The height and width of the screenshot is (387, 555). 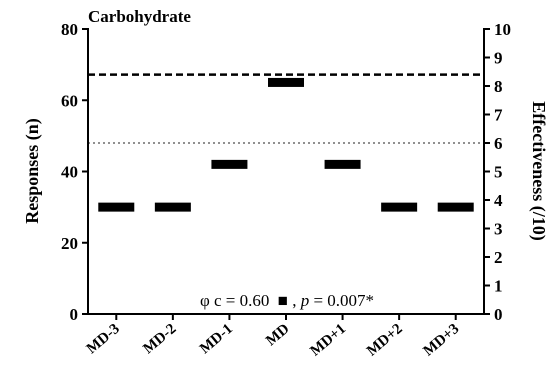 What do you see at coordinates (278, 335) in the screenshot?
I see `x-tick-label: MD` at bounding box center [278, 335].